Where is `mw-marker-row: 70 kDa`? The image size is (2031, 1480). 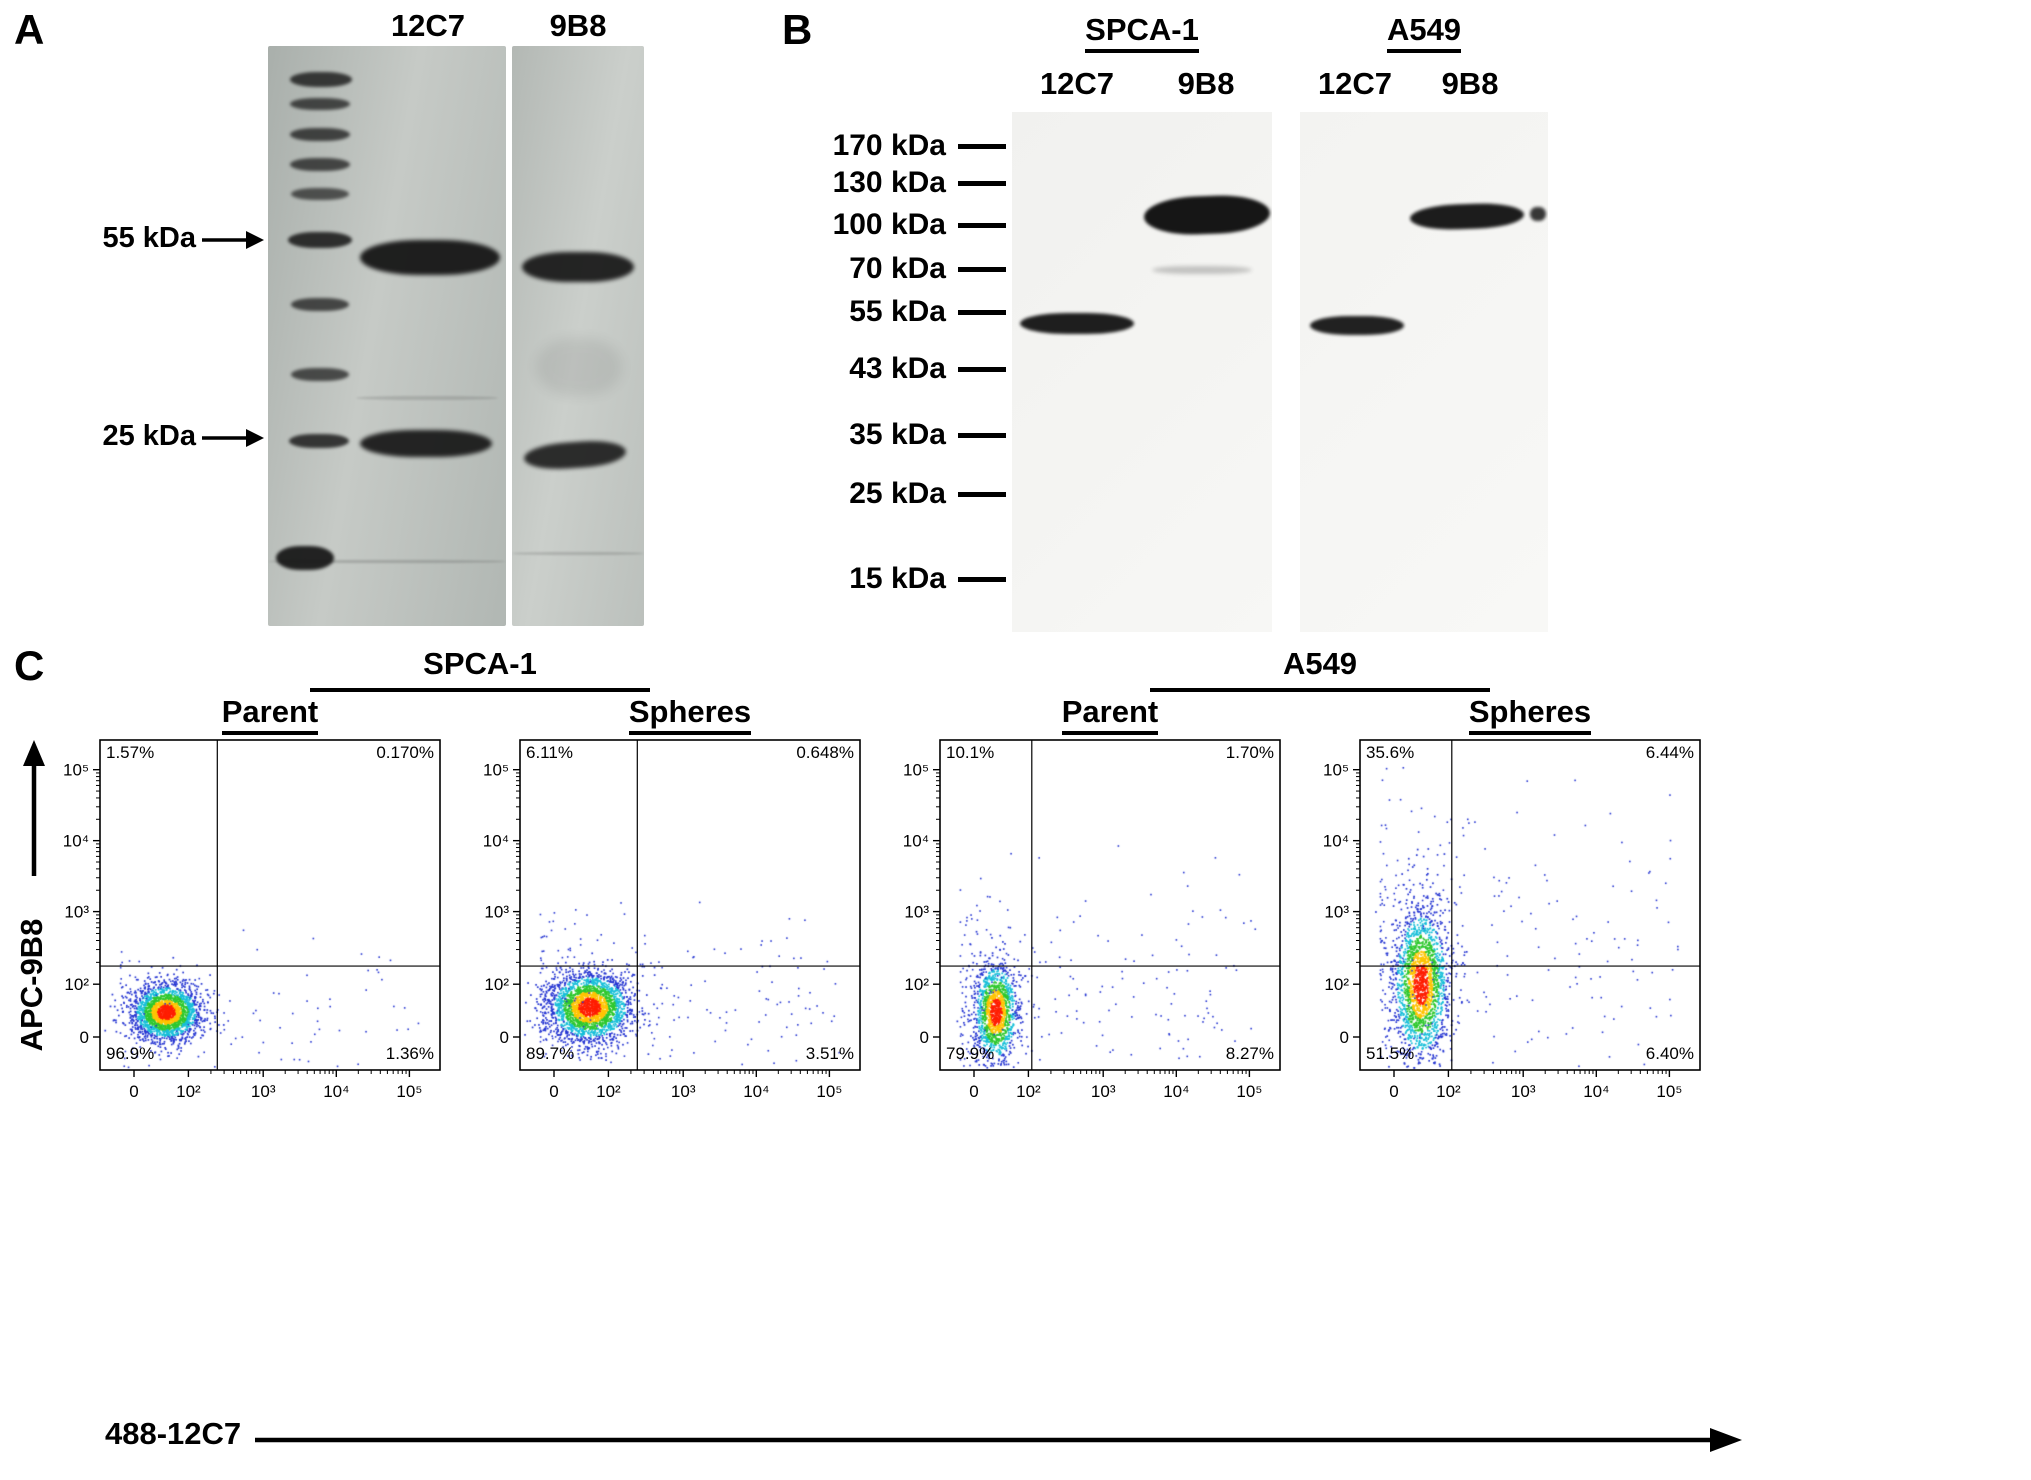 mw-marker-row: 70 kDa is located at coordinates (912, 269).